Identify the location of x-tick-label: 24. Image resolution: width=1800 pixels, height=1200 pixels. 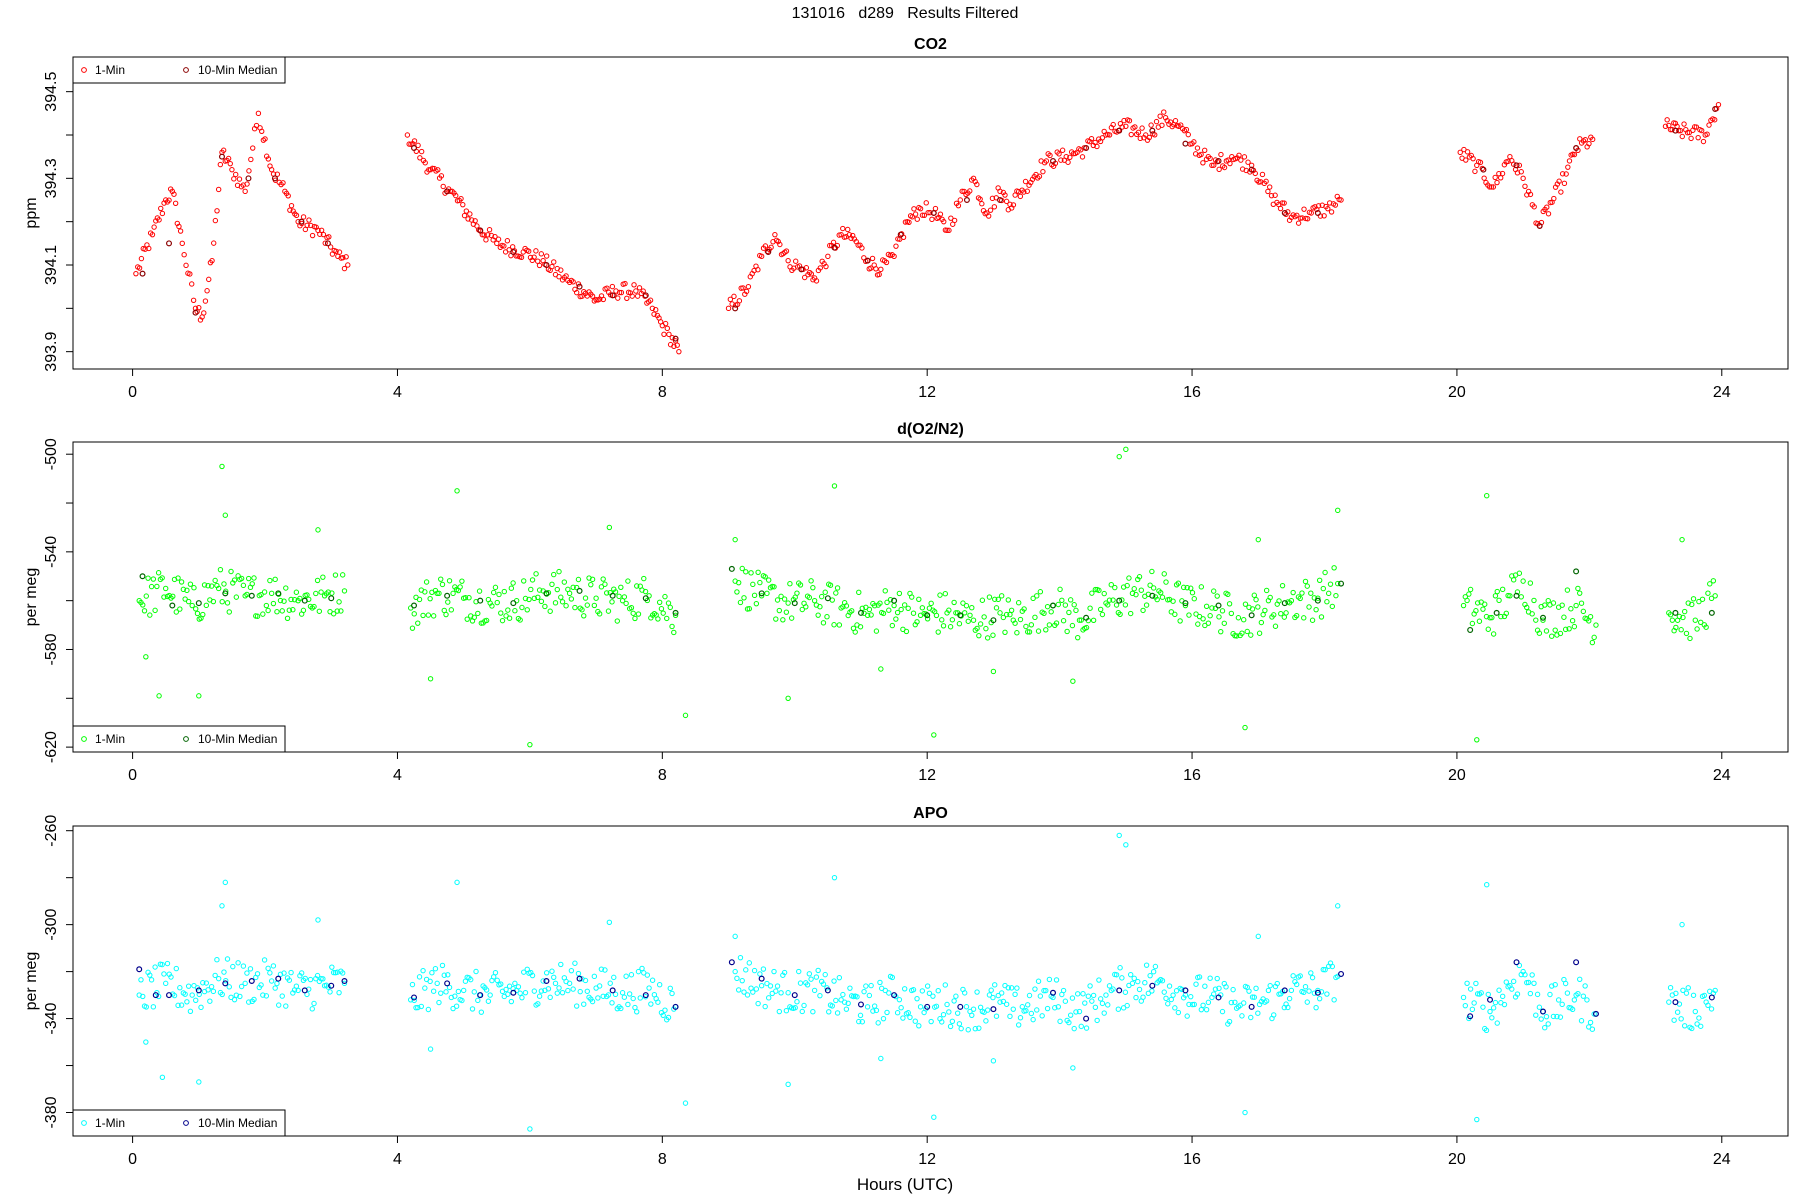
(1722, 775).